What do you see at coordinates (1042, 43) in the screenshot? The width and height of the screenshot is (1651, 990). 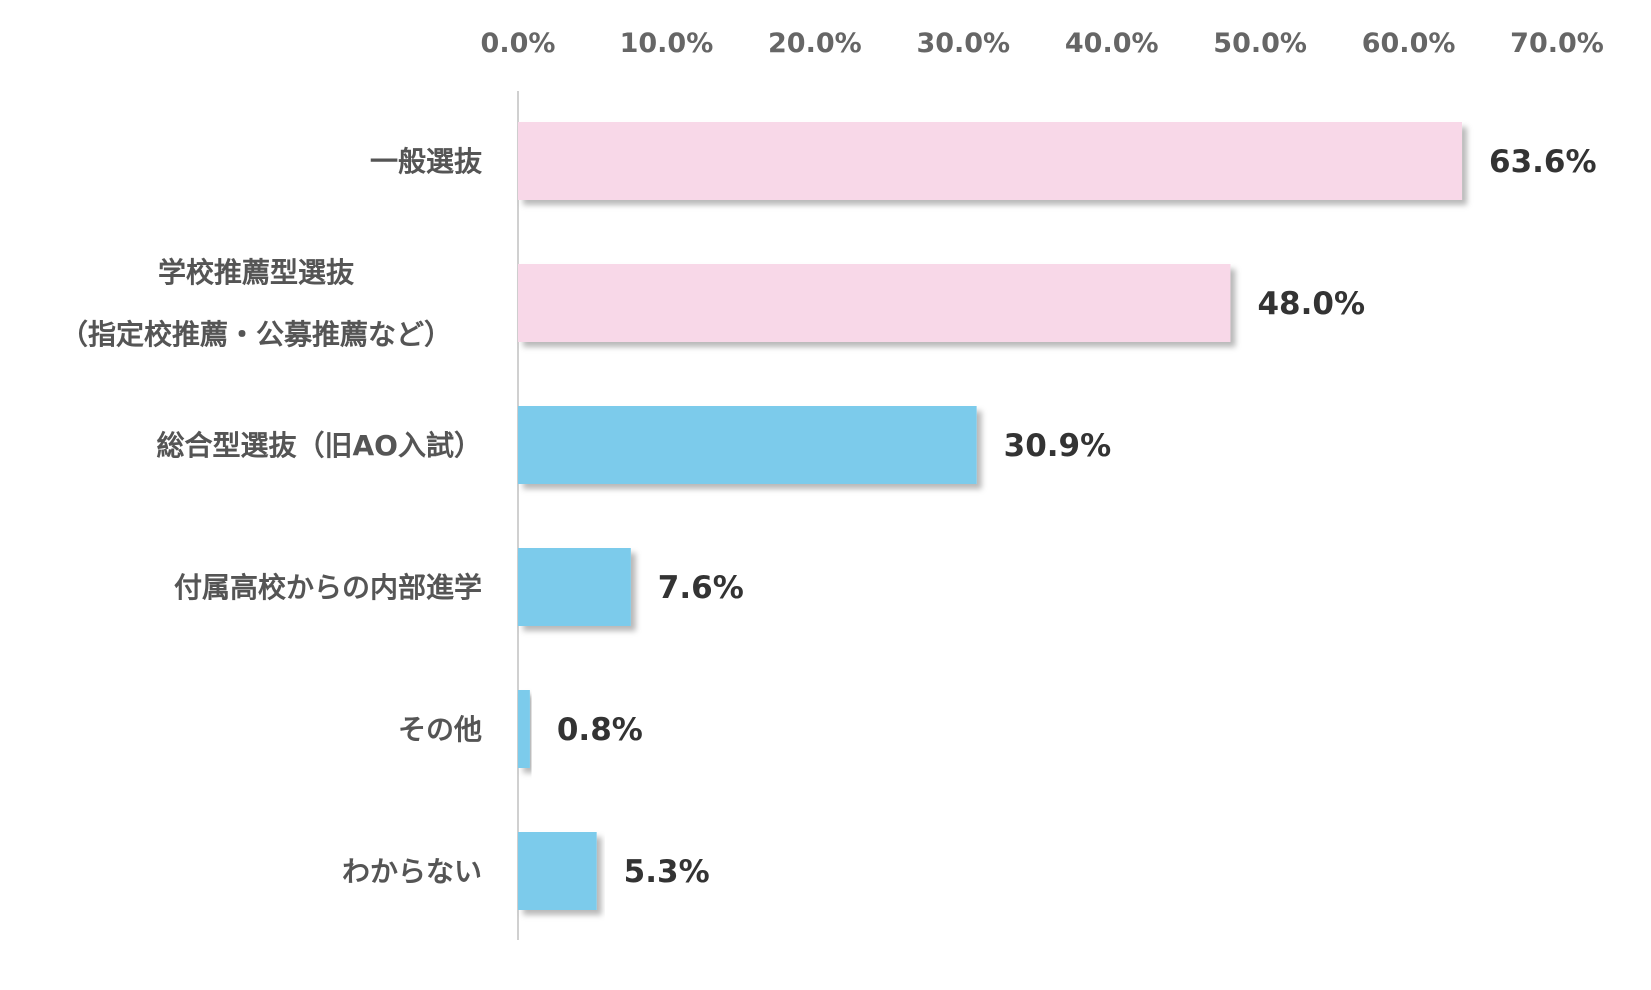 I see `x-axis-ticks: 0.0% 10.0% 20.0% 30.0% 40.0% 50.0% 60.0% 70.0%` at bounding box center [1042, 43].